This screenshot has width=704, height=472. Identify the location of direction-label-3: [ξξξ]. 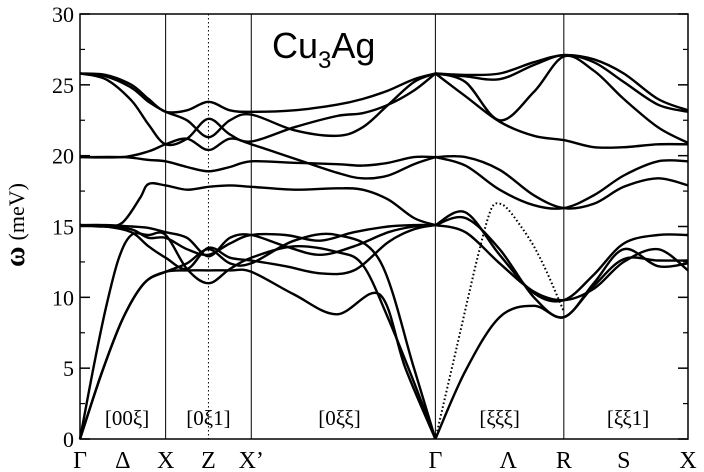
(499, 418).